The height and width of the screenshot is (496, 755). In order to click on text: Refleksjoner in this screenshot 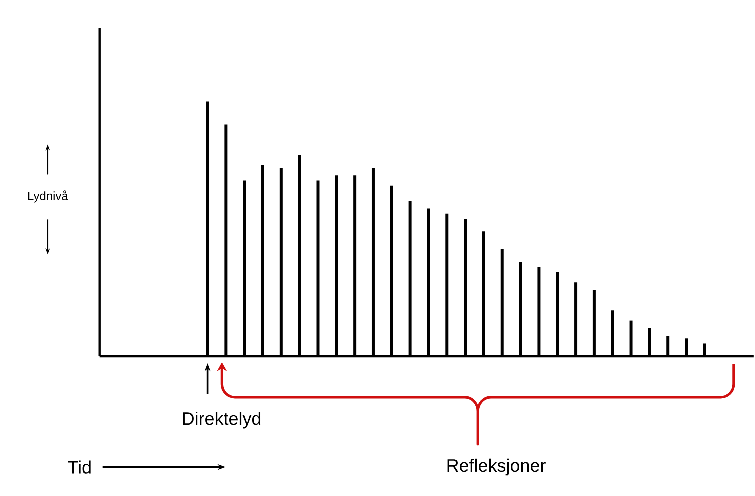, I will do `click(497, 467)`.